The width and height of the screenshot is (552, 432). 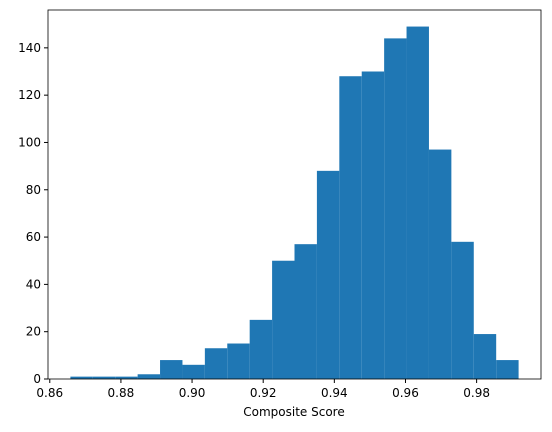 I want to click on y-tick-label: 20, so click(x=33, y=332).